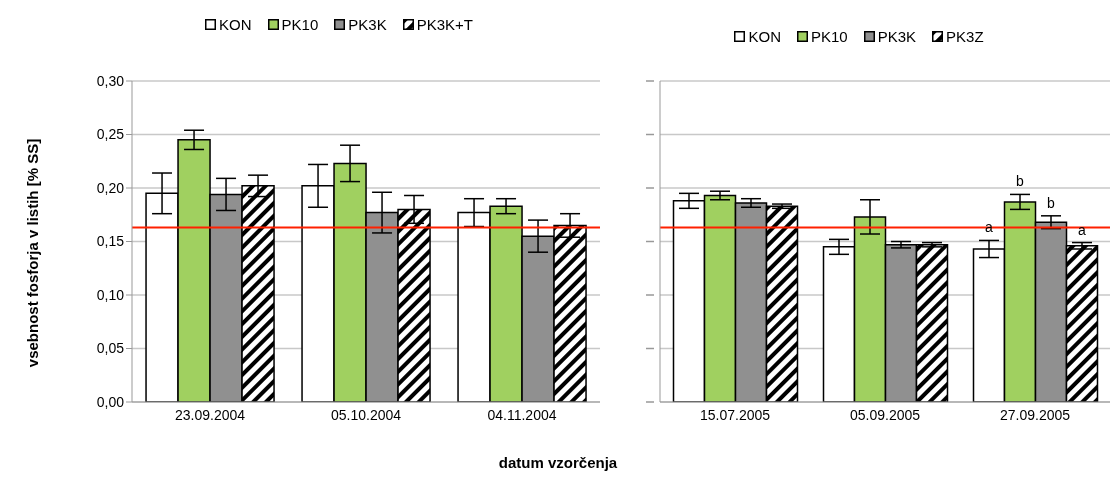  What do you see at coordinates (110, 187) in the screenshot?
I see `y-tick-label: 0,20` at bounding box center [110, 187].